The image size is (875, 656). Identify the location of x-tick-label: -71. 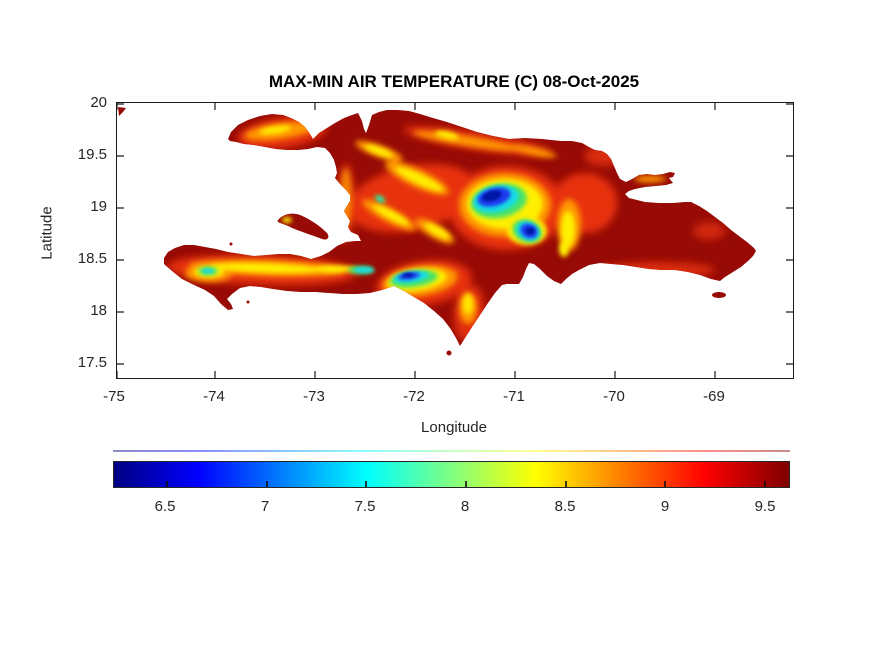
(514, 396).